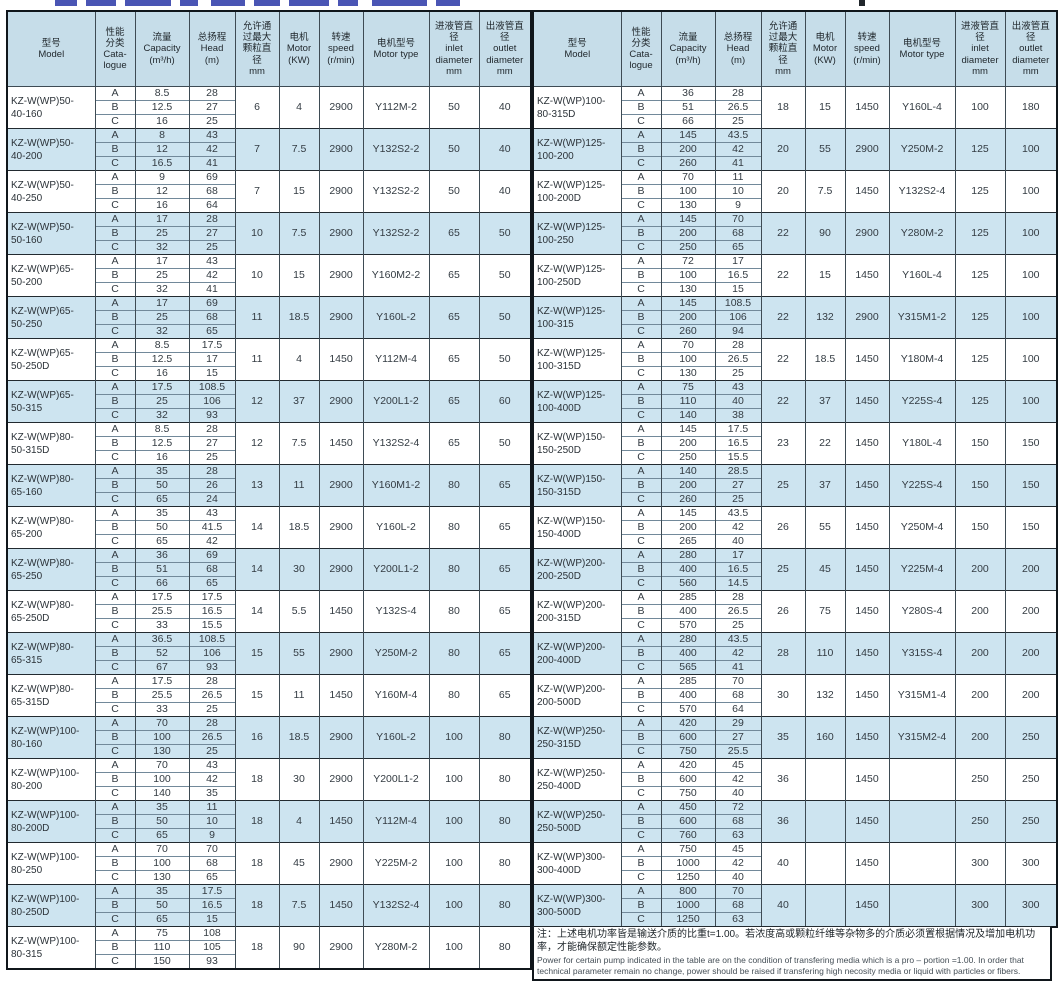 Image resolution: width=1060 pixels, height=981 pixels. What do you see at coordinates (162, 485) in the screenshot?
I see `capacity-cell: 50` at bounding box center [162, 485].